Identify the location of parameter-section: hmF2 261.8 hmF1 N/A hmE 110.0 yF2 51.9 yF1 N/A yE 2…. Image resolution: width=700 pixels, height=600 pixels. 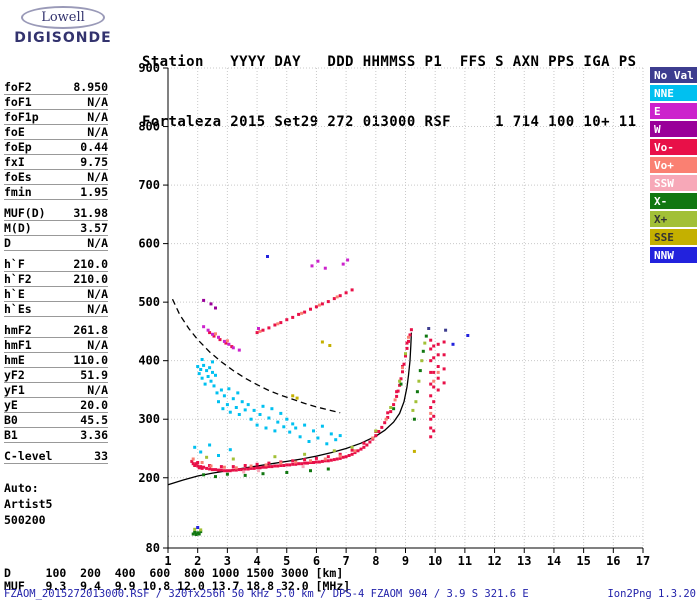
(56, 383).